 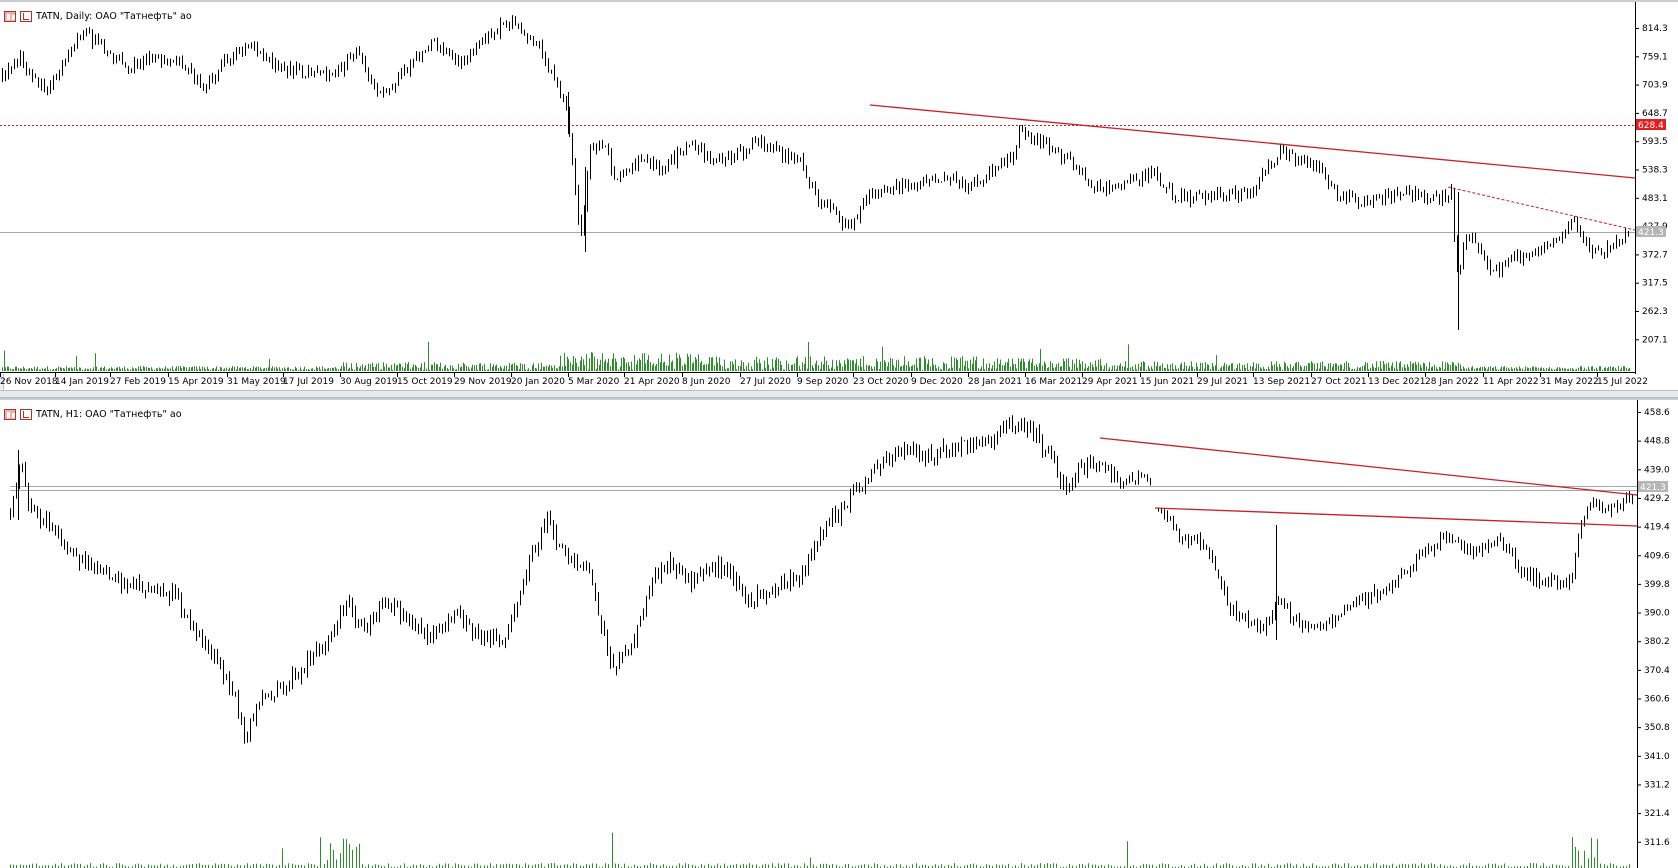 What do you see at coordinates (1655, 171) in the screenshot?
I see `price-tick-label: 538.3` at bounding box center [1655, 171].